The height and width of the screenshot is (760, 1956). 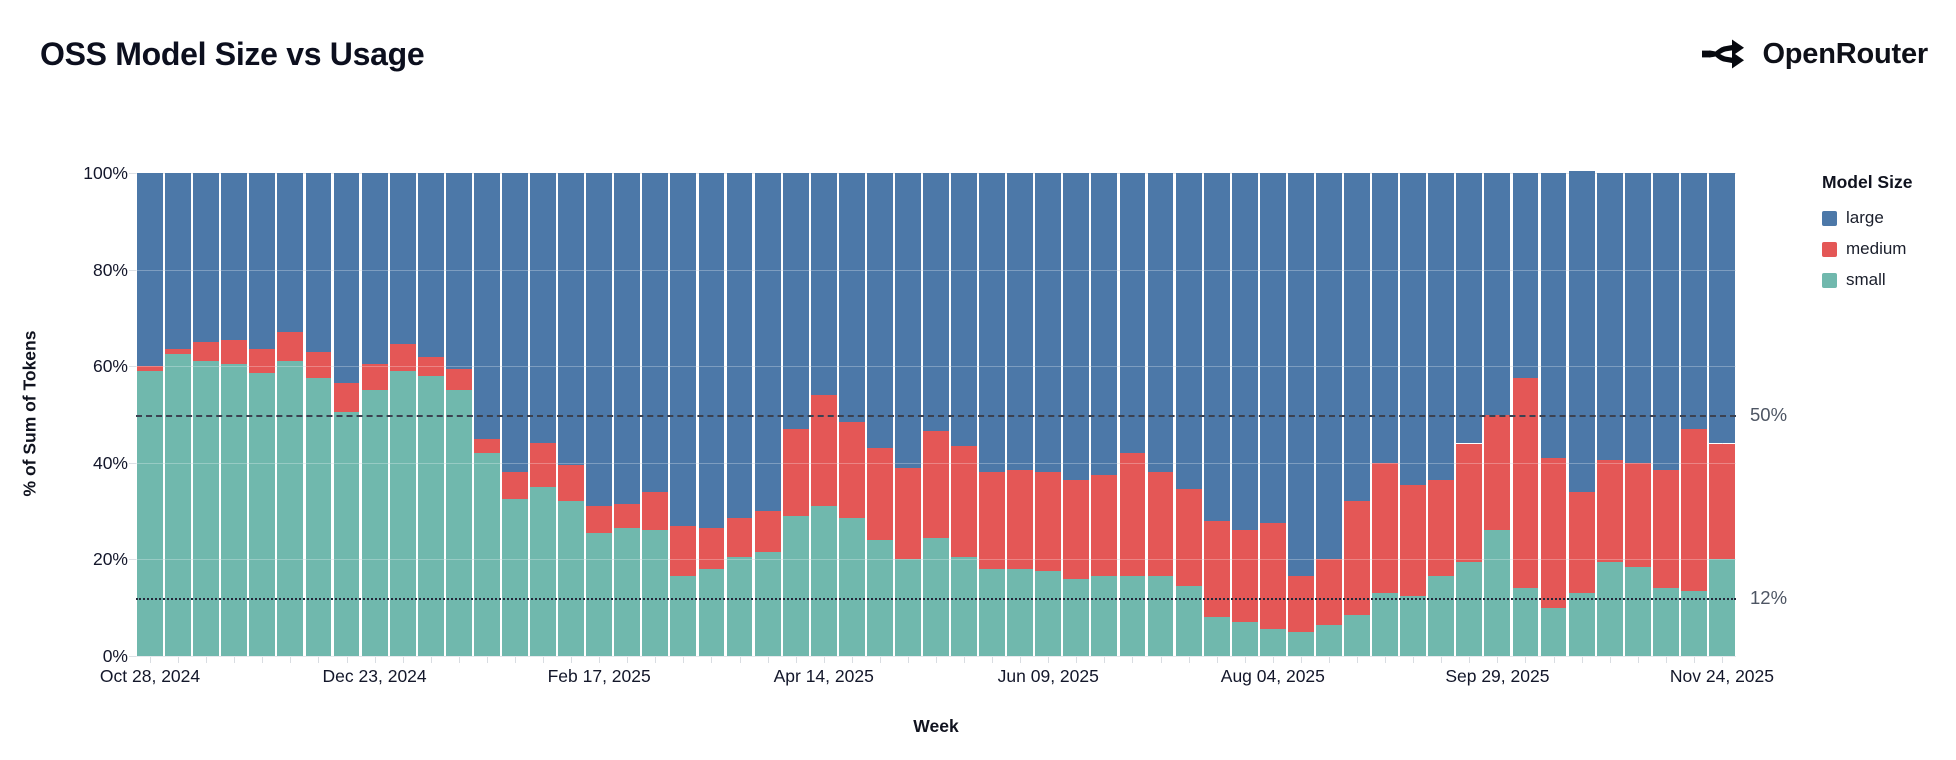 I want to click on legend-item-large: large, so click(x=1867, y=218).